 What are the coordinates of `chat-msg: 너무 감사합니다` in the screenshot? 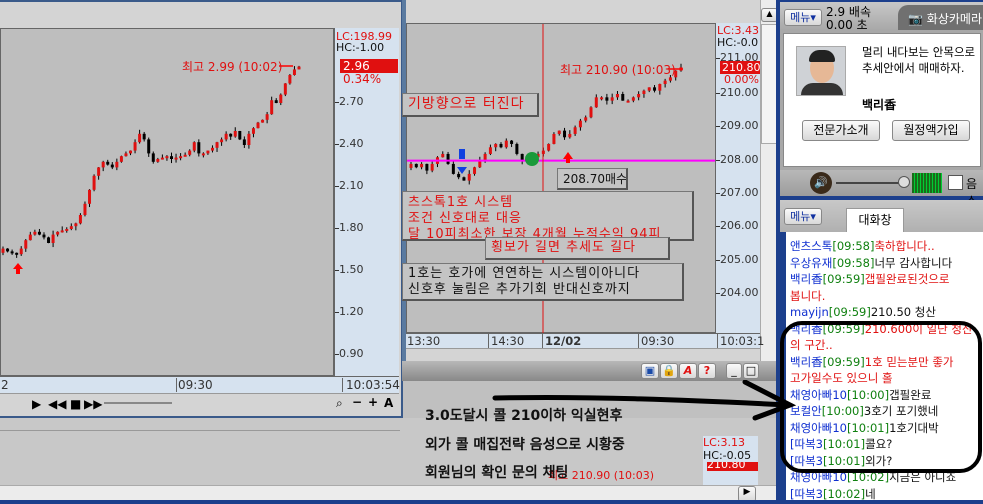 It's located at (913, 262).